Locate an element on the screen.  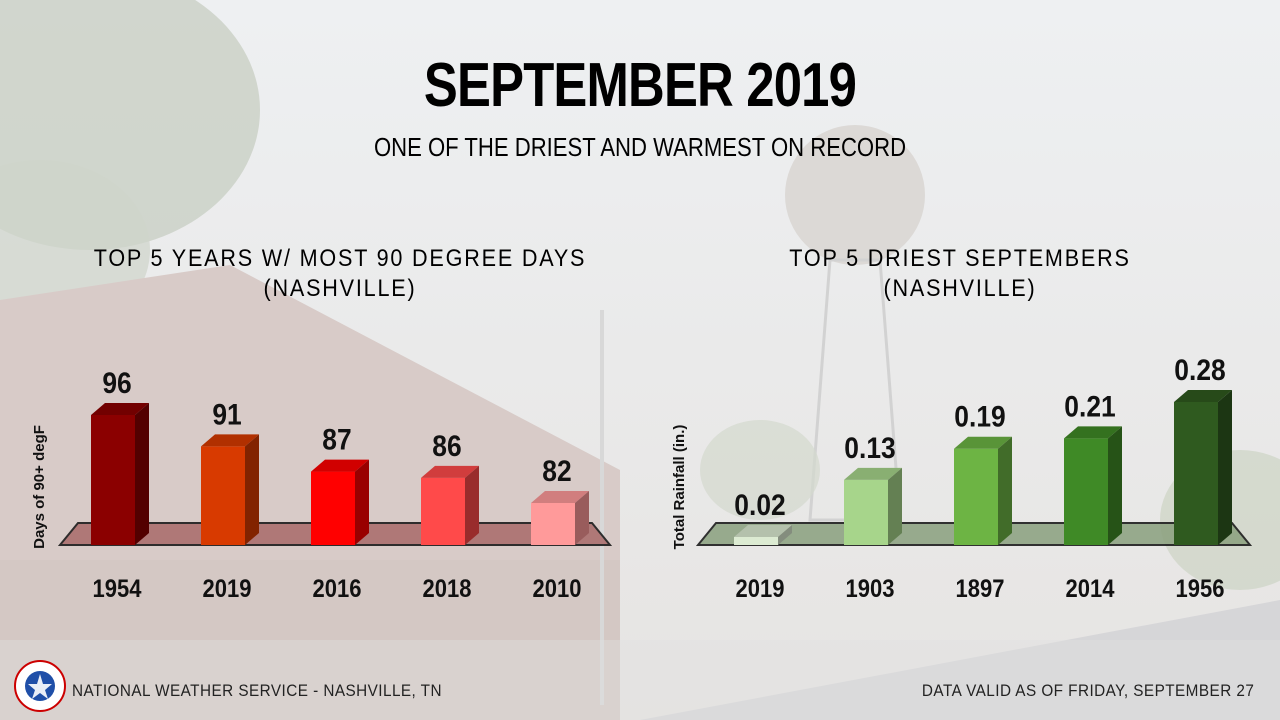
chart2-title: TOP 5 DRIEST SEPTEMBERS is located at coordinates (960, 258).